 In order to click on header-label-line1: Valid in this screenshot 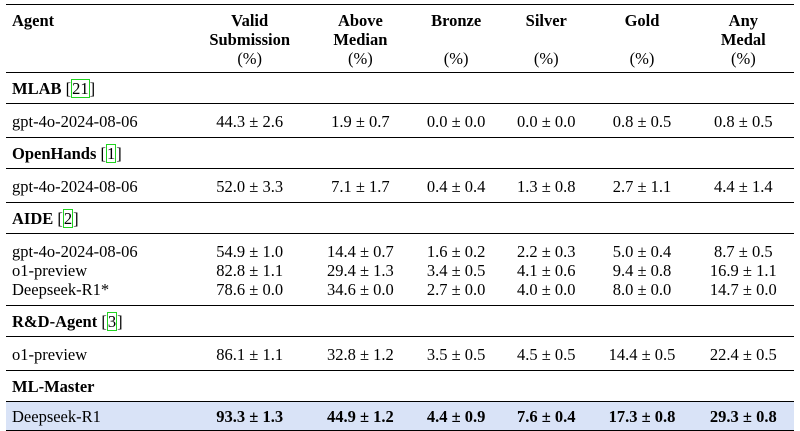, I will do `click(250, 20)`.